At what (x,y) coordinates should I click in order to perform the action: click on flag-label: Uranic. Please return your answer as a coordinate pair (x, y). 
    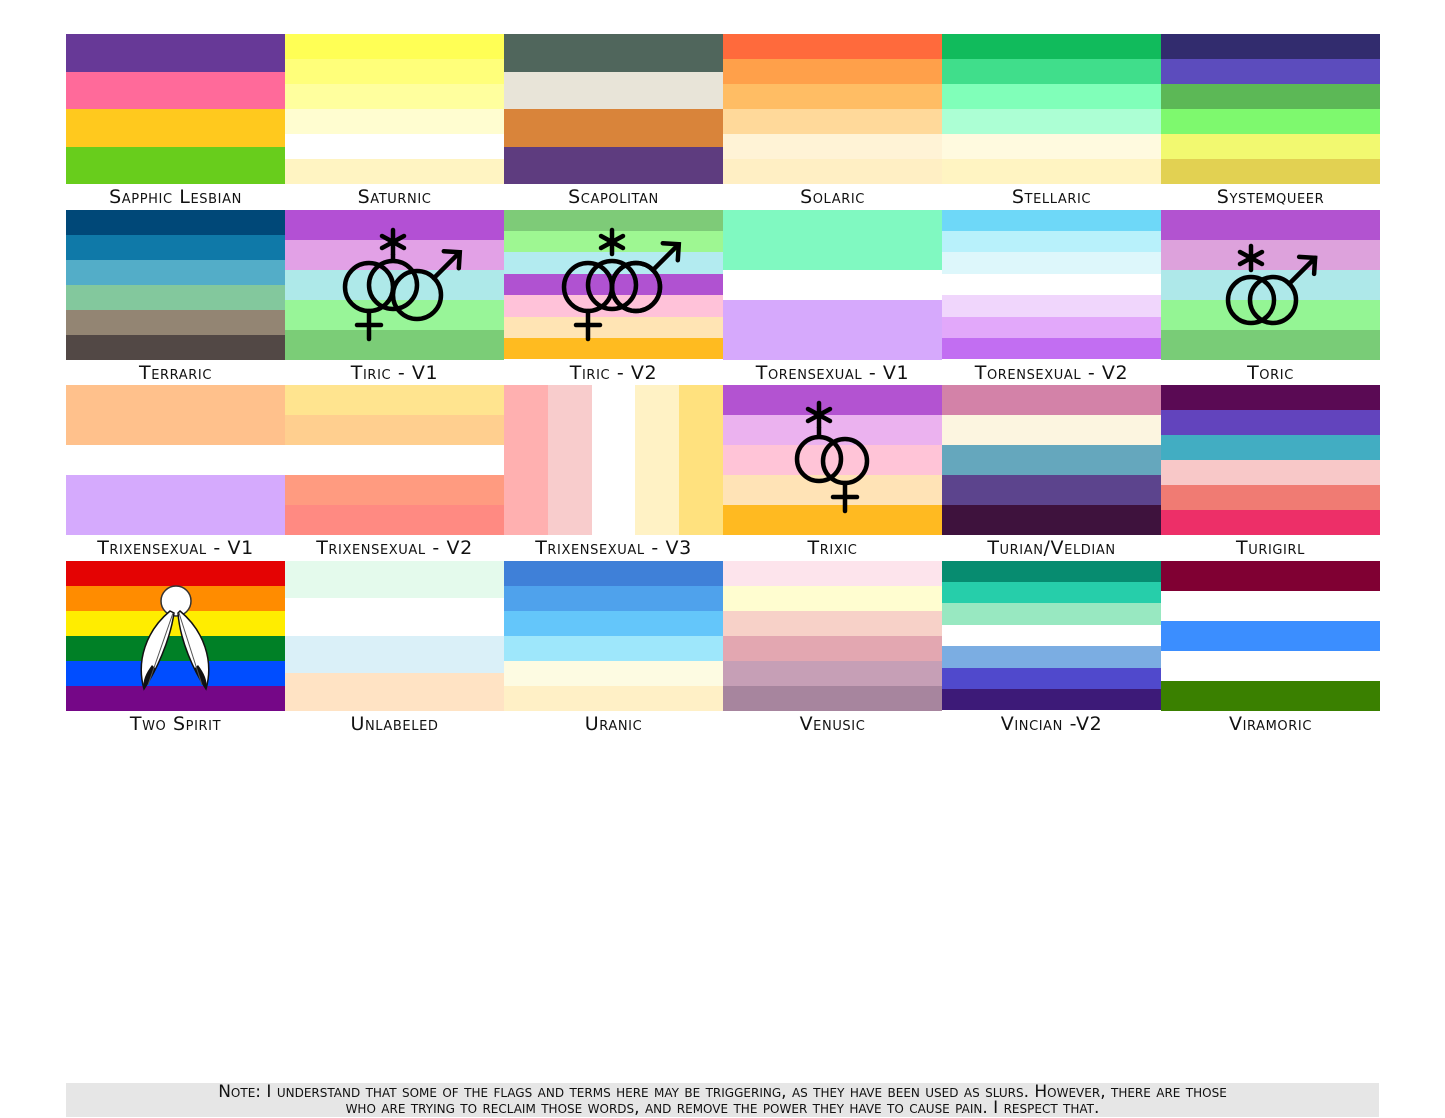
    Looking at the image, I should click on (613, 723).